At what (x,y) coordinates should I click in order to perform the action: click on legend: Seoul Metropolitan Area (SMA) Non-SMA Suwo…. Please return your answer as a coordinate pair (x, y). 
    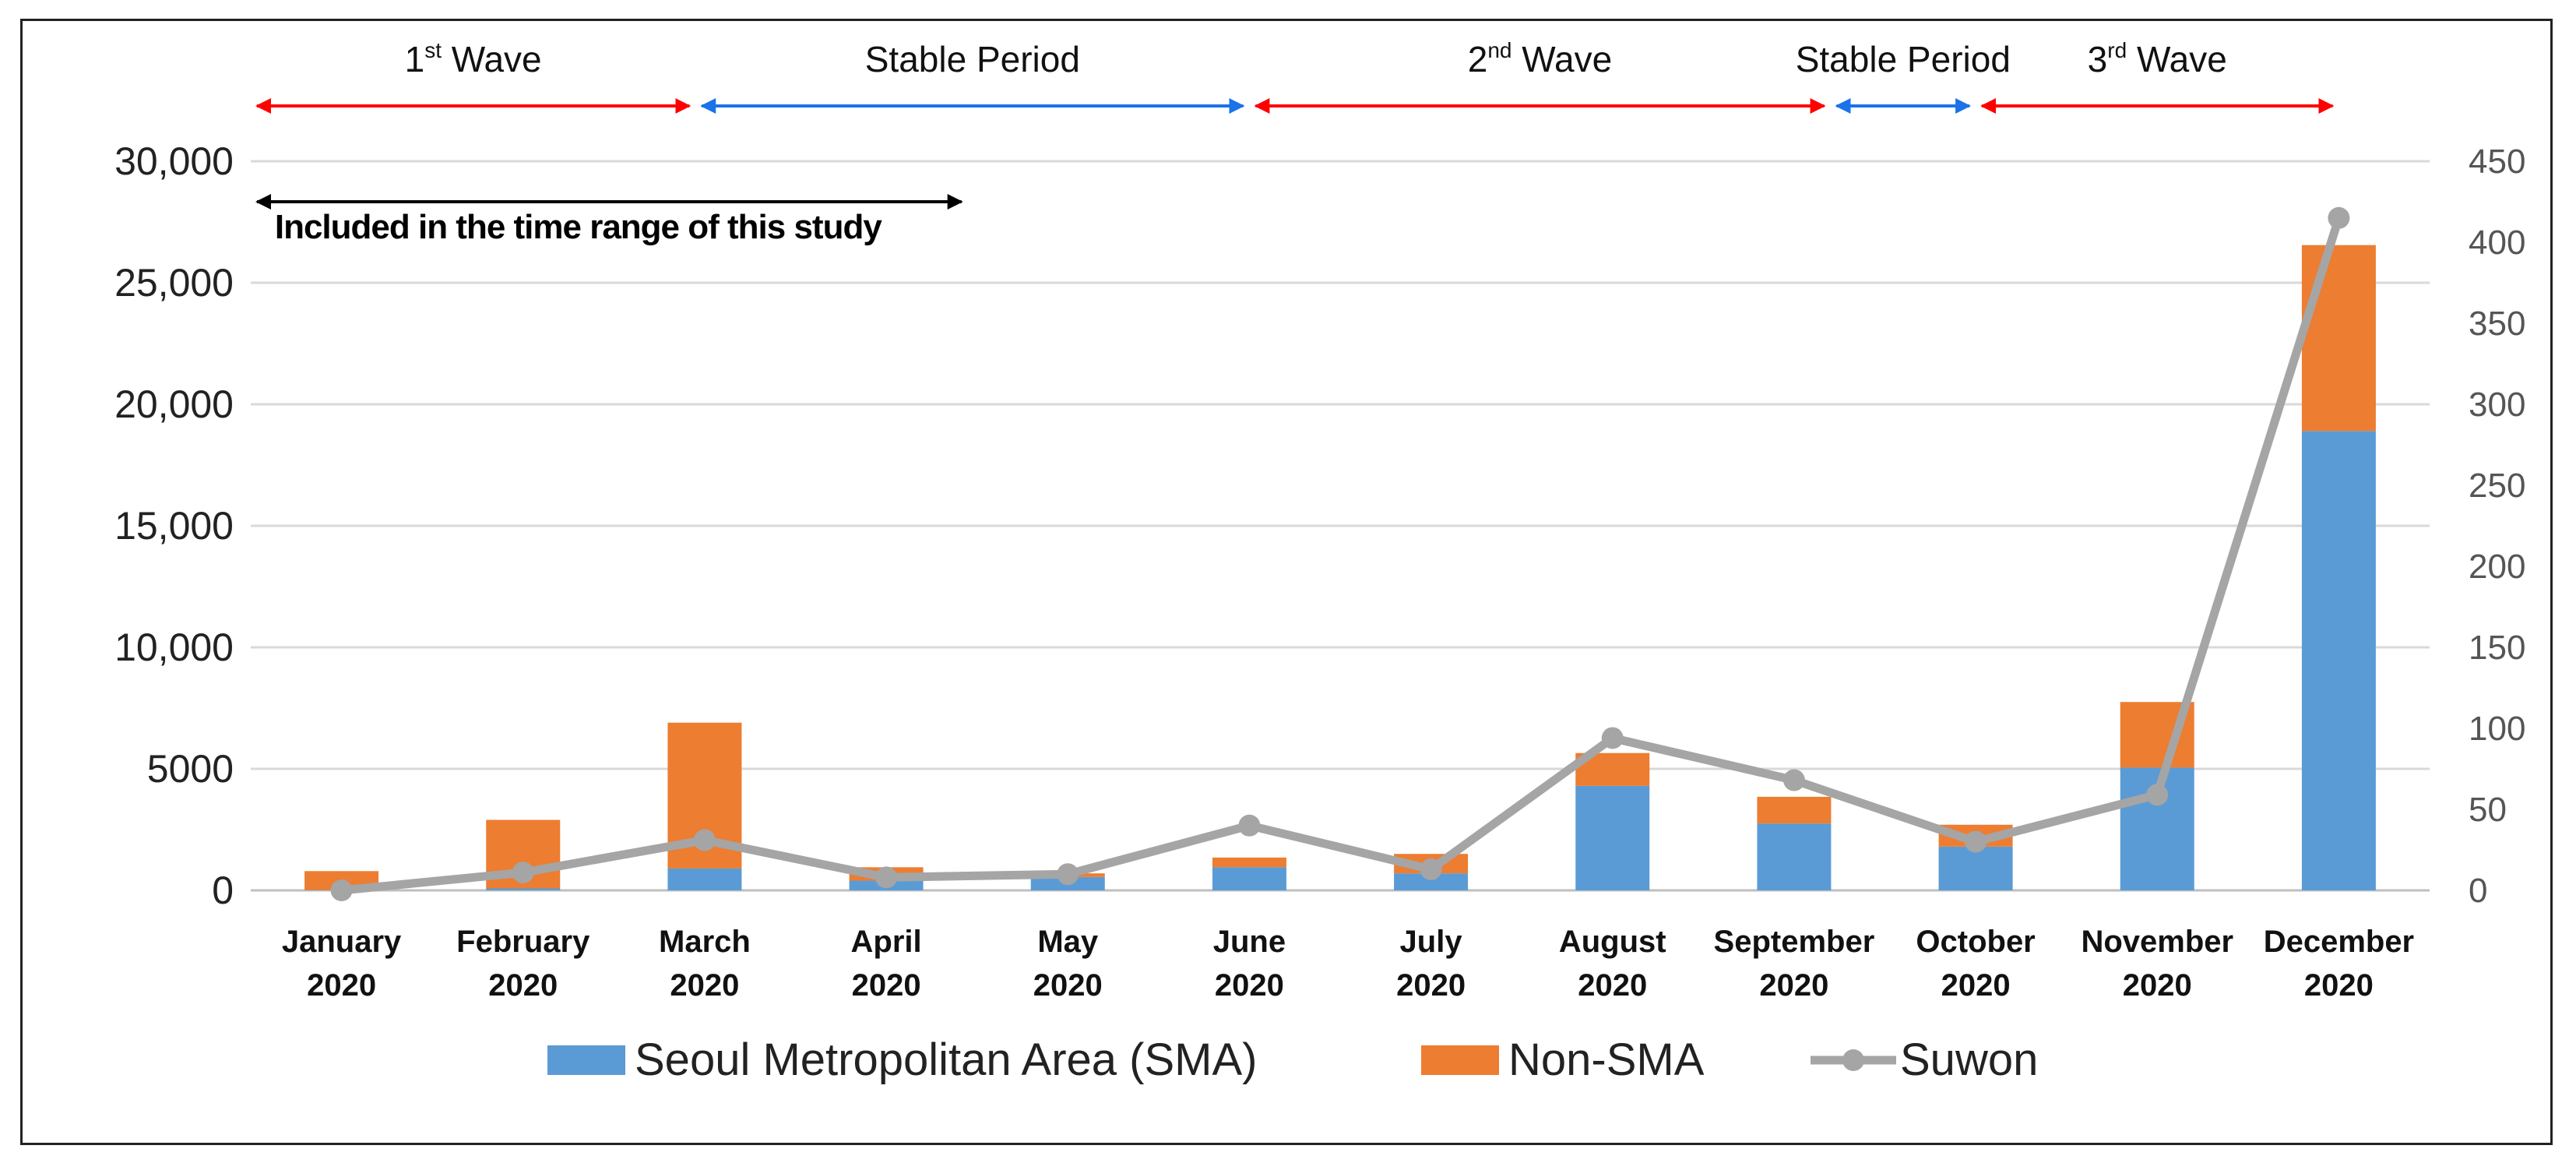
    Looking at the image, I should click on (1292, 1059).